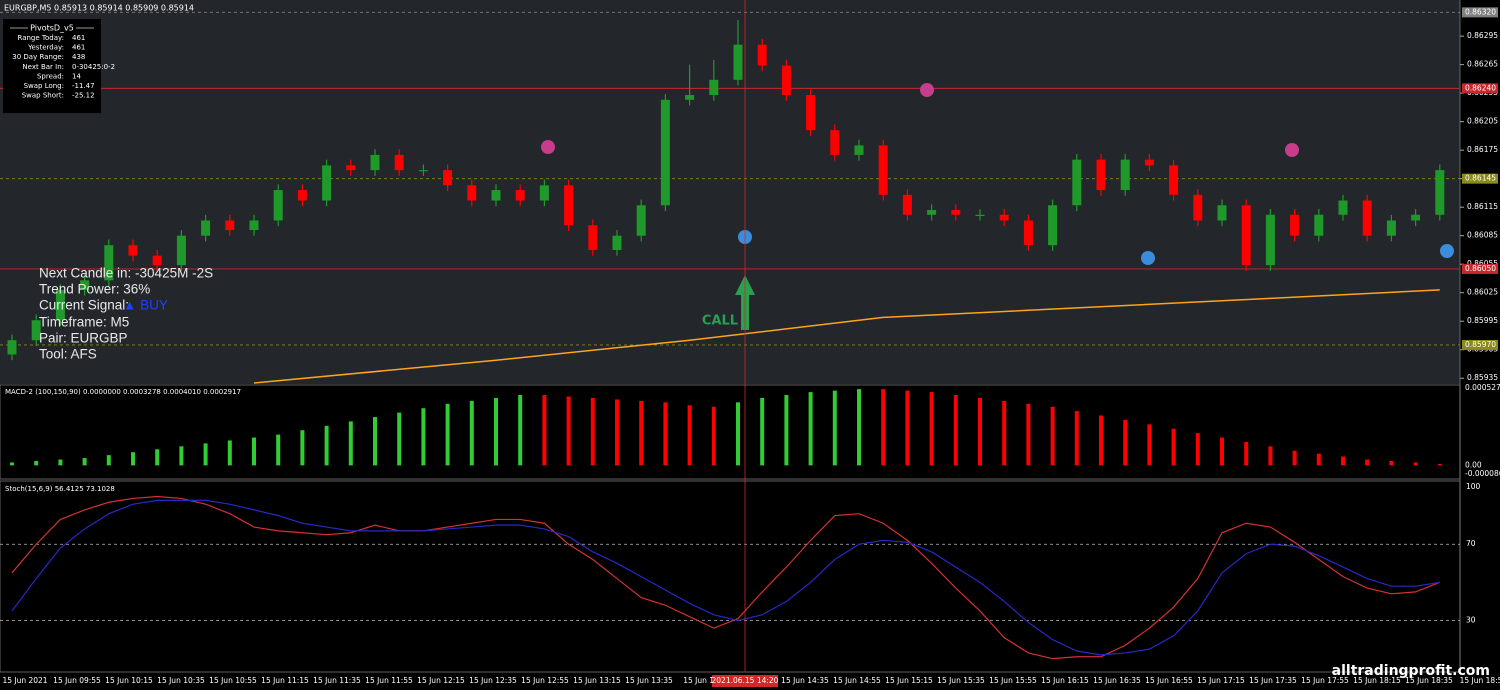 The width and height of the screenshot is (1500, 690). I want to click on overlay-line: Next Candle in: -30425M -2S, so click(126, 273).